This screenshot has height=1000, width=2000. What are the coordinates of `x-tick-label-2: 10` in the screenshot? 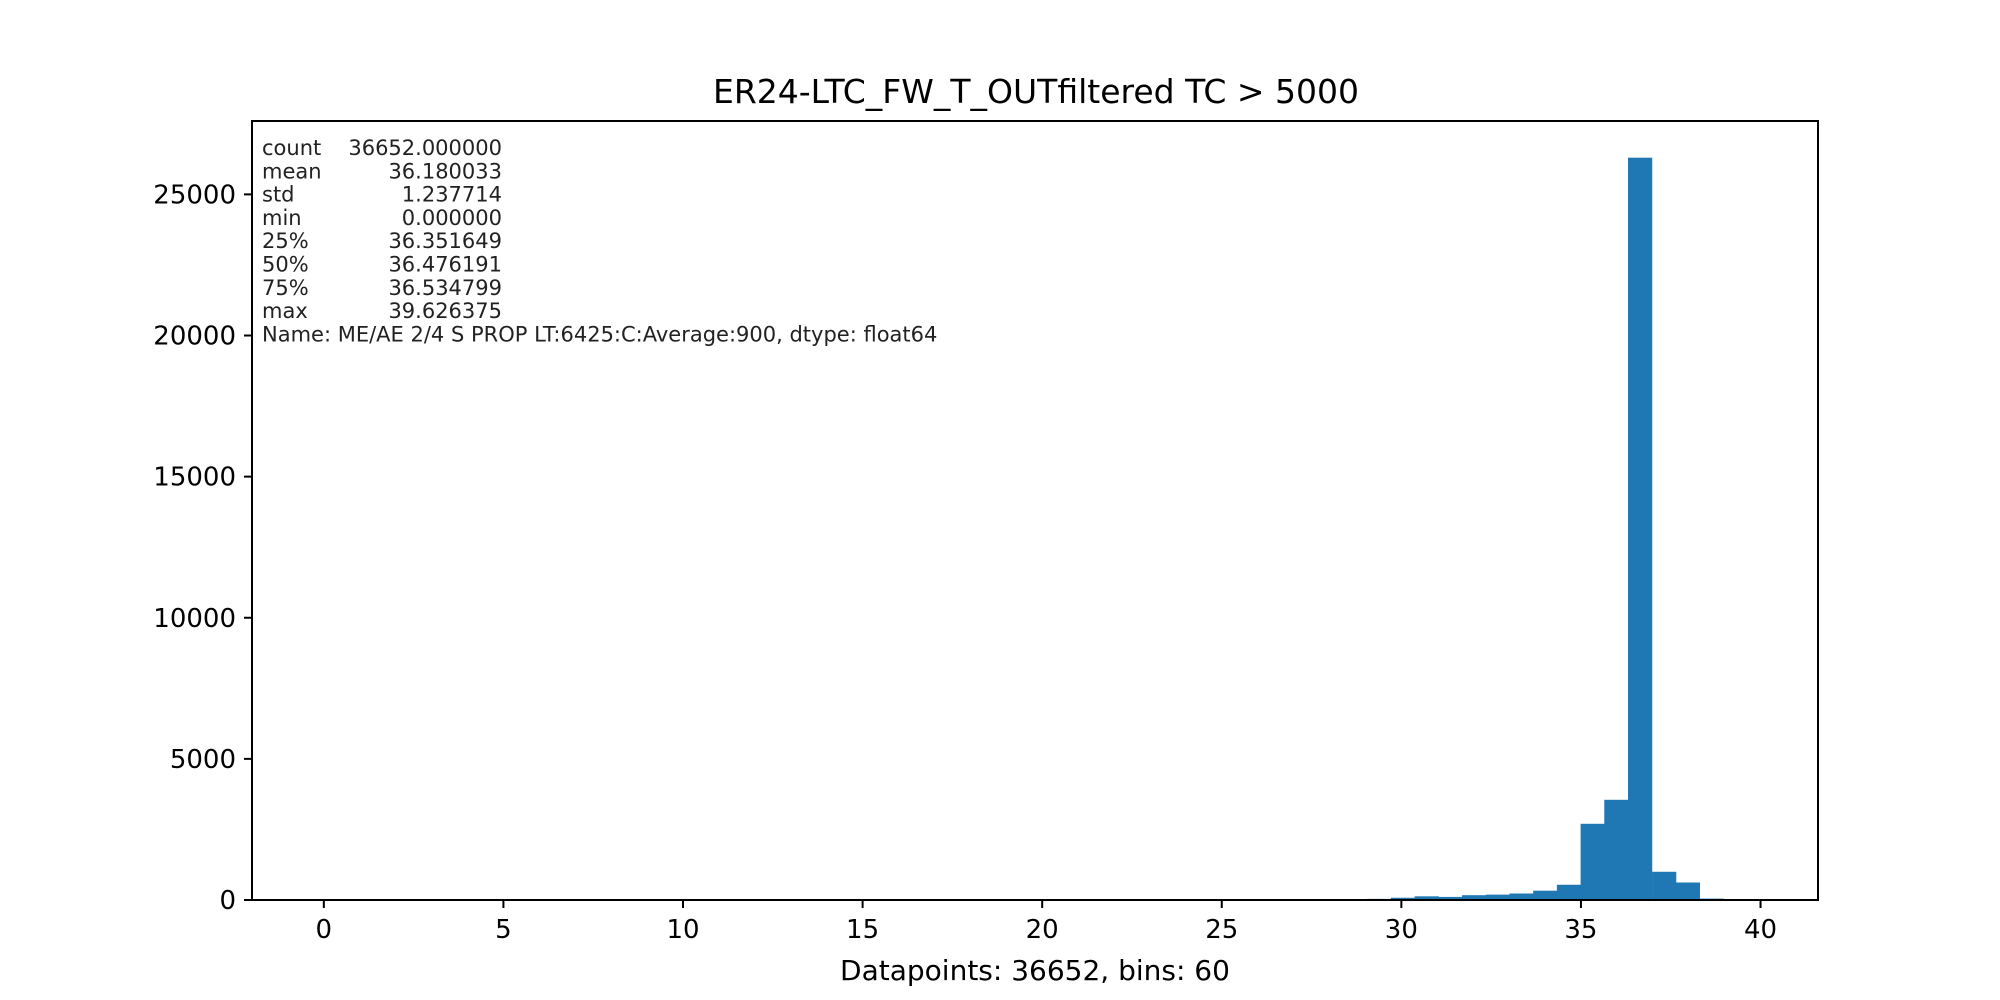 It's located at (682, 930).